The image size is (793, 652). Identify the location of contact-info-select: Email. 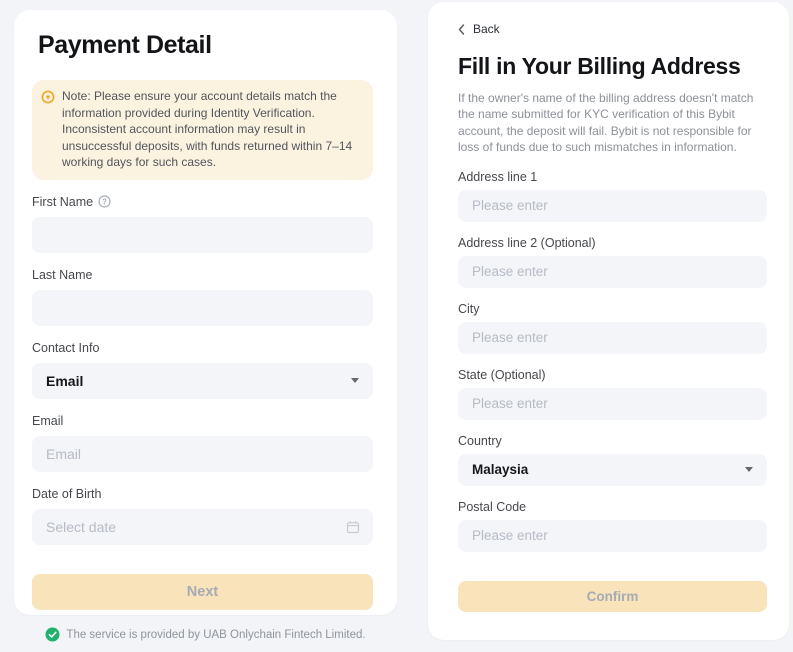
(202, 380).